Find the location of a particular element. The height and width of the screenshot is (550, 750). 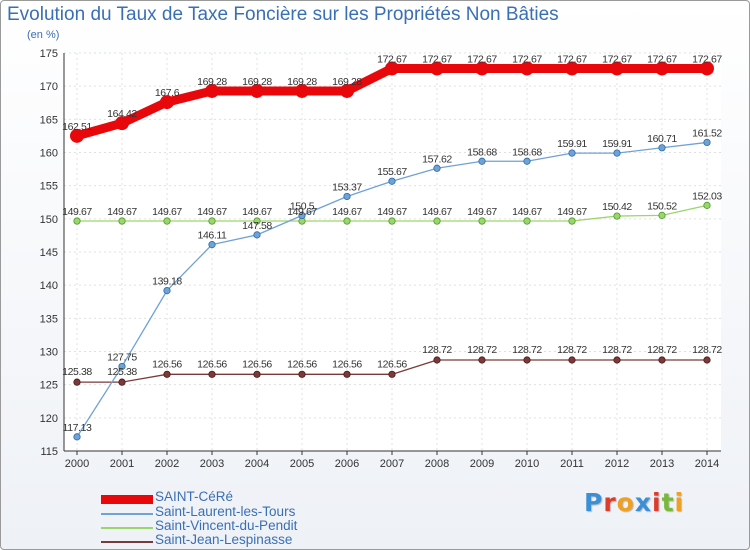

x-tick-label: 2012 is located at coordinates (617, 464).